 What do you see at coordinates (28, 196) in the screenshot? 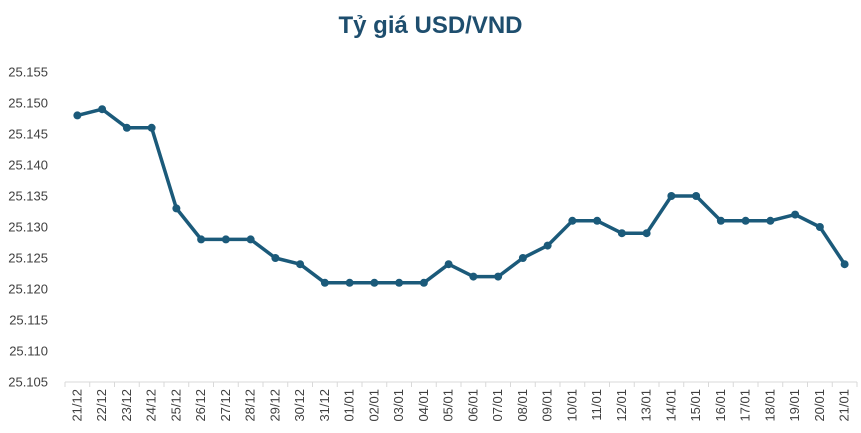
I see `y-tick-label: 25.135` at bounding box center [28, 196].